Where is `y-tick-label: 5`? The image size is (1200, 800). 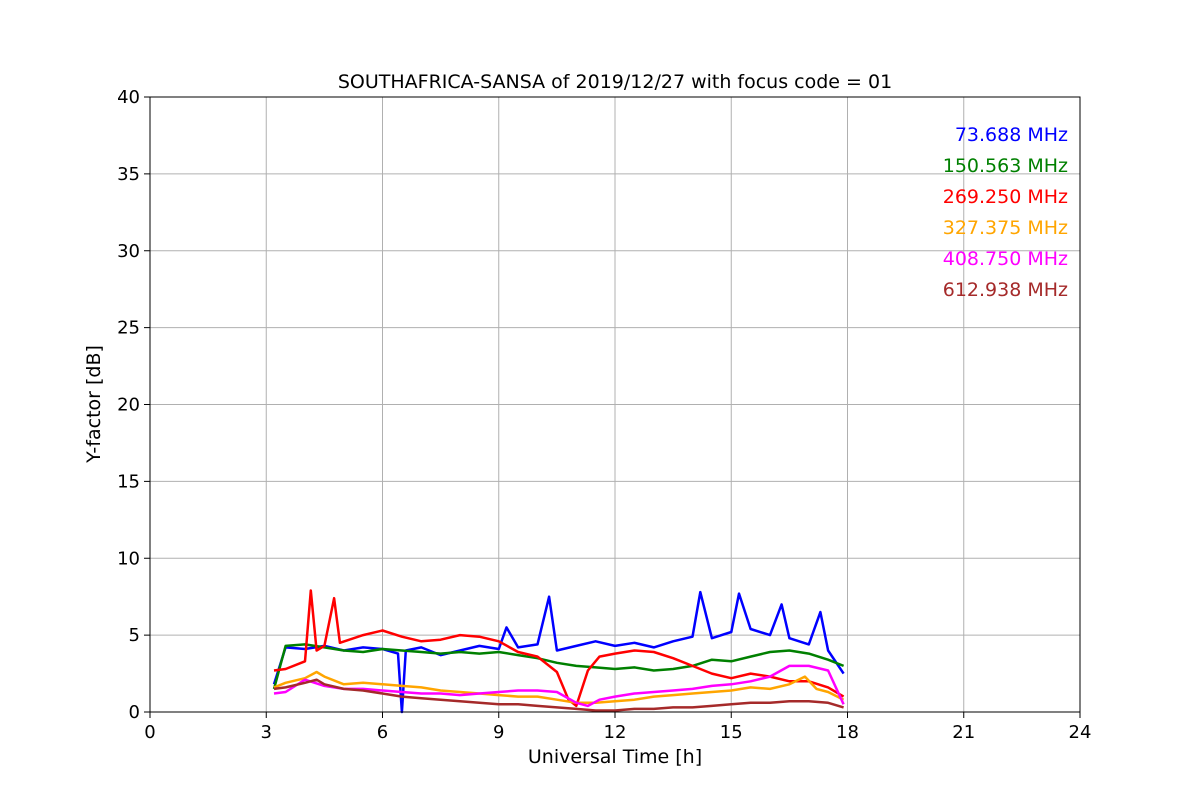 y-tick-label: 5 is located at coordinates (134, 635).